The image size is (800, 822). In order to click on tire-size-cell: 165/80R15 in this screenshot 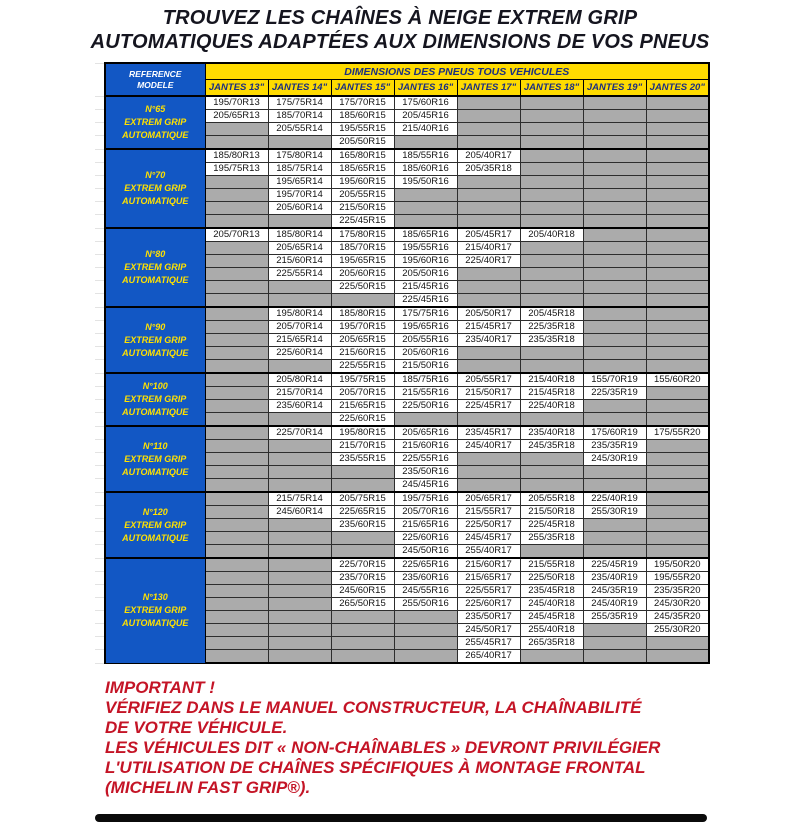, I will do `click(362, 155)`.